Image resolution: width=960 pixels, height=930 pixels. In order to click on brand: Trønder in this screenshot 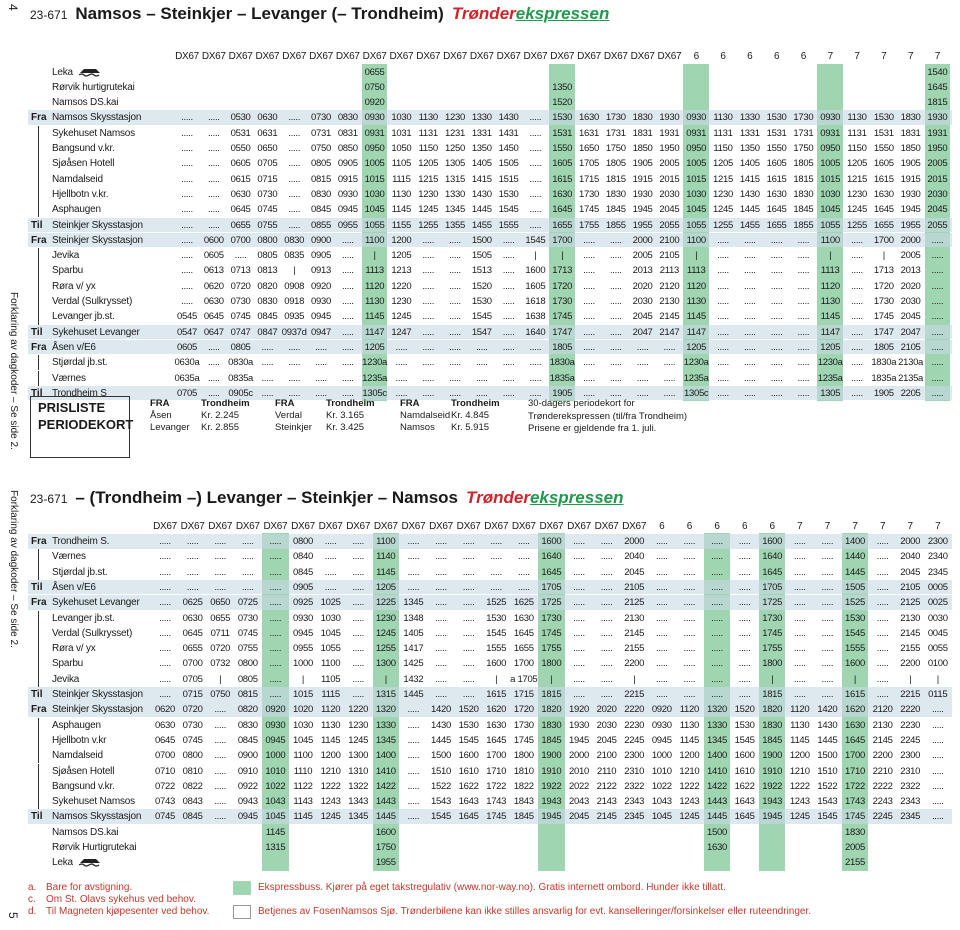, I will do `click(498, 497)`.